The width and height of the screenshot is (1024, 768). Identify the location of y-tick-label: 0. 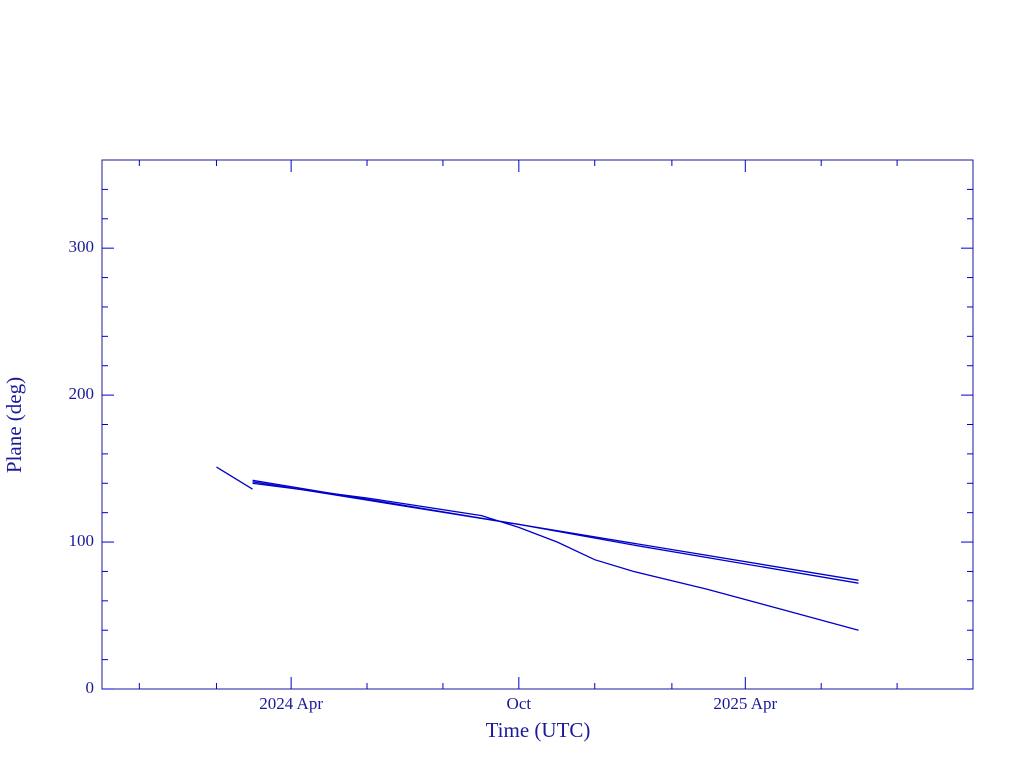
(90, 687).